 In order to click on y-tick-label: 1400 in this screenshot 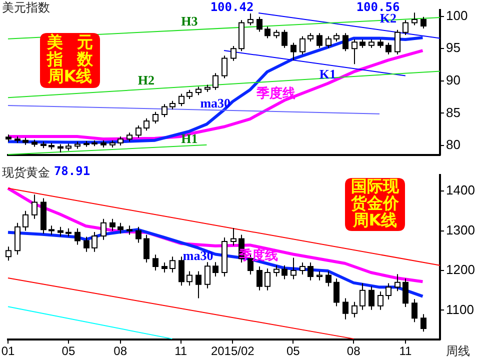, I will do `click(460, 190)`.